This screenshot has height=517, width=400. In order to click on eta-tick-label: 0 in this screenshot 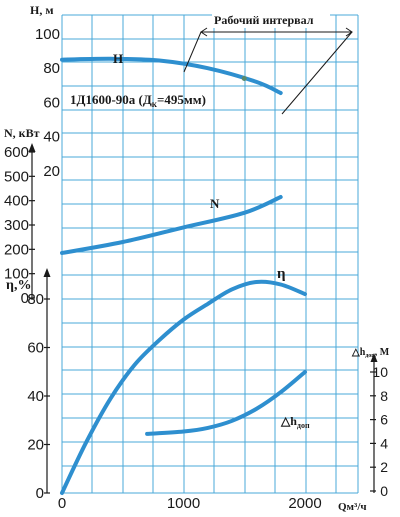, I will do `click(40, 493)`.